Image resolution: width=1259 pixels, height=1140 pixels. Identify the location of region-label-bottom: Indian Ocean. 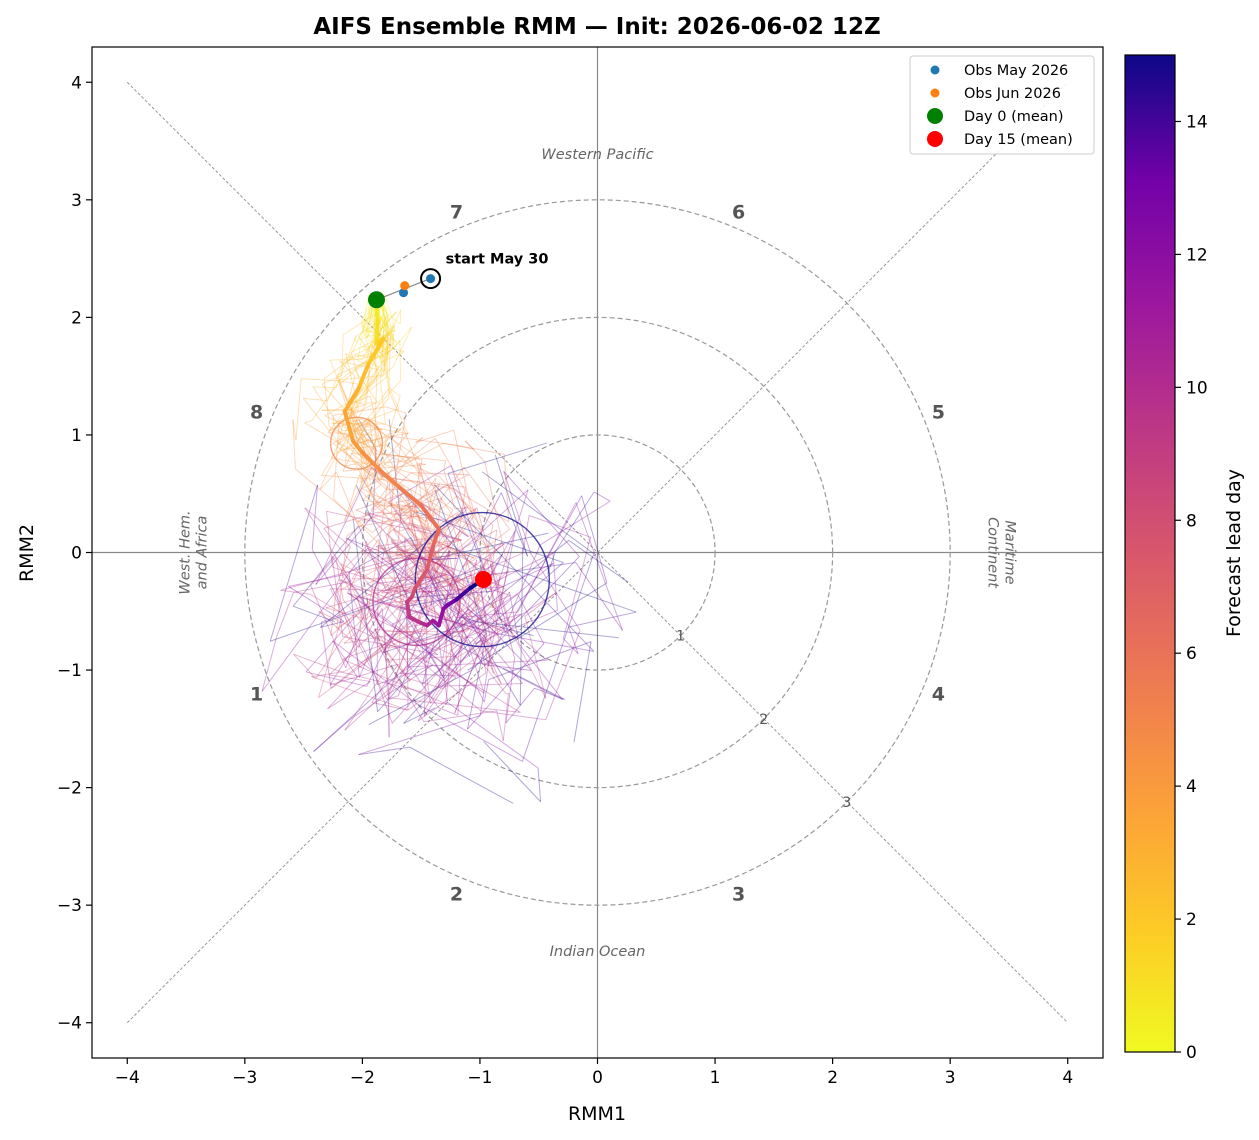
(598, 952).